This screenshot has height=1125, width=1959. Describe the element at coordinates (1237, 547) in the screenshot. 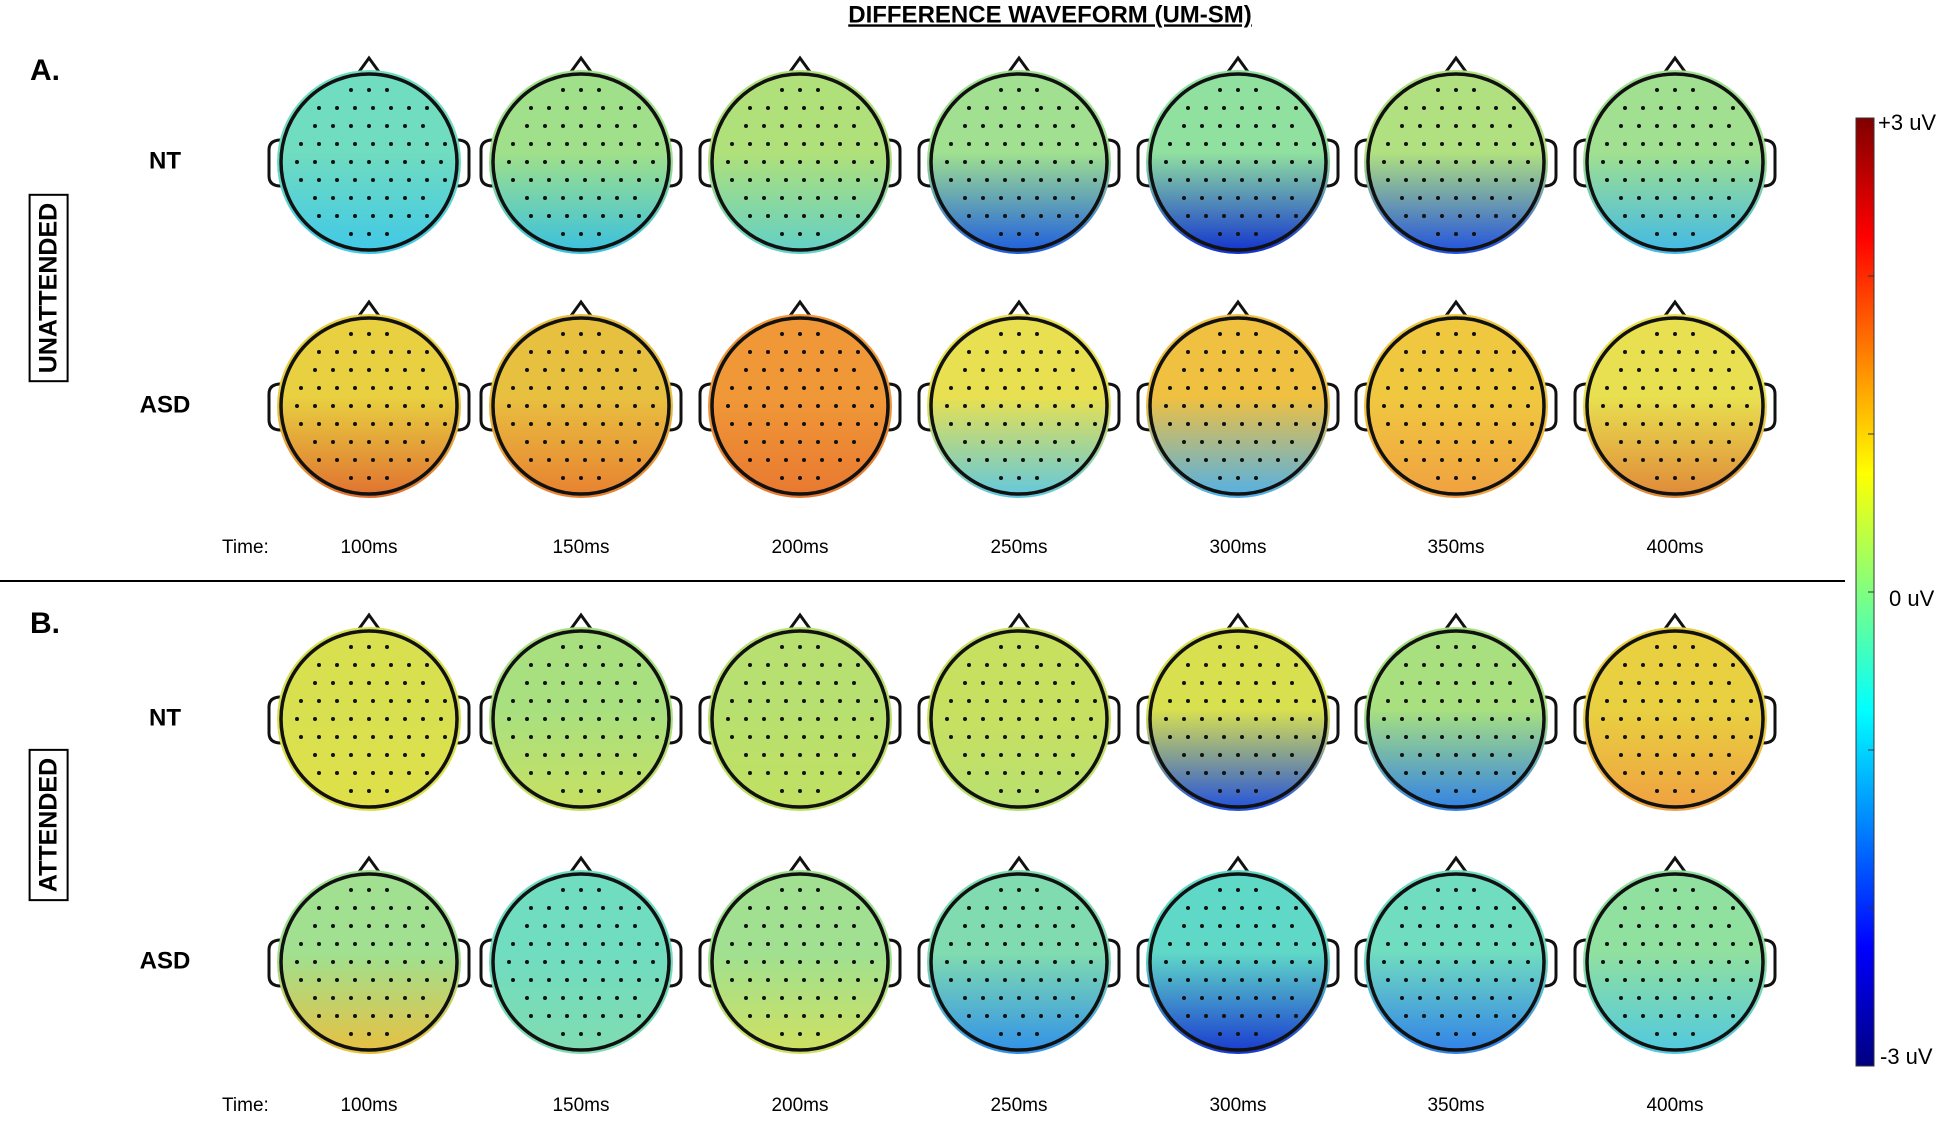

I see `time-value: 300ms` at that location.